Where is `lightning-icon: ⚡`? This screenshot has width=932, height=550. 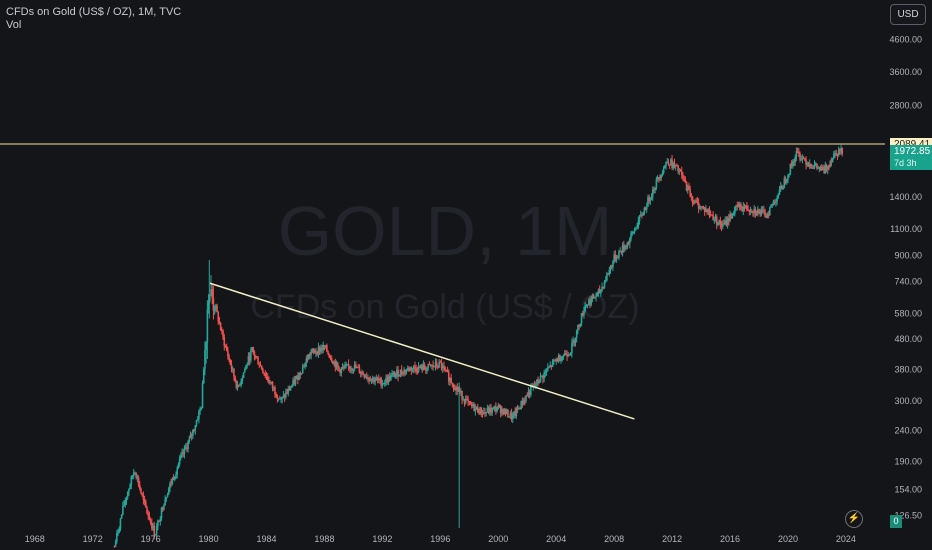 lightning-icon: ⚡ is located at coordinates (854, 519).